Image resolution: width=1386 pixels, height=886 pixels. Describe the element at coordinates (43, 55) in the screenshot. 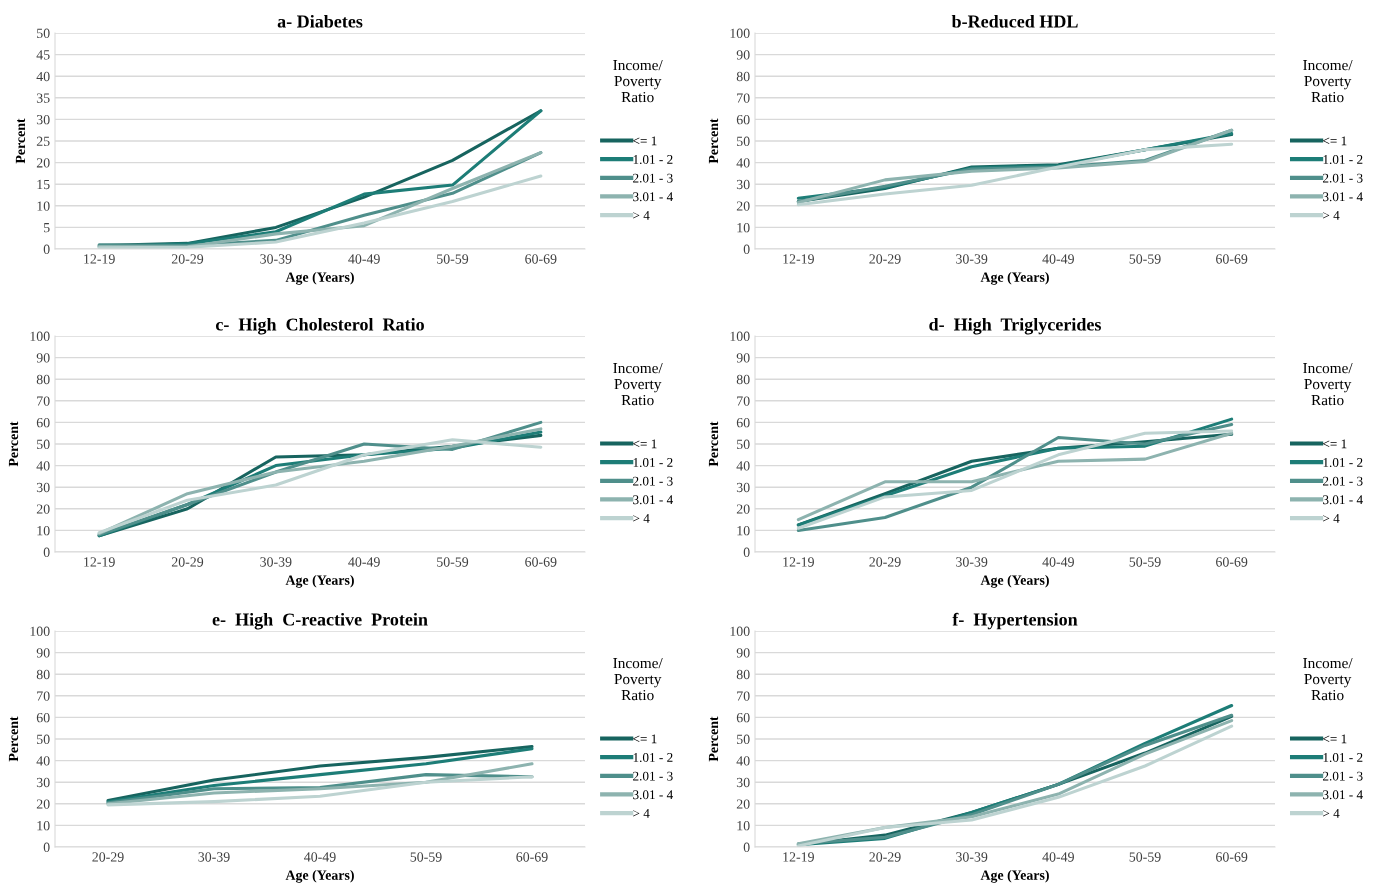

I see `y-tick-label: 45` at that location.